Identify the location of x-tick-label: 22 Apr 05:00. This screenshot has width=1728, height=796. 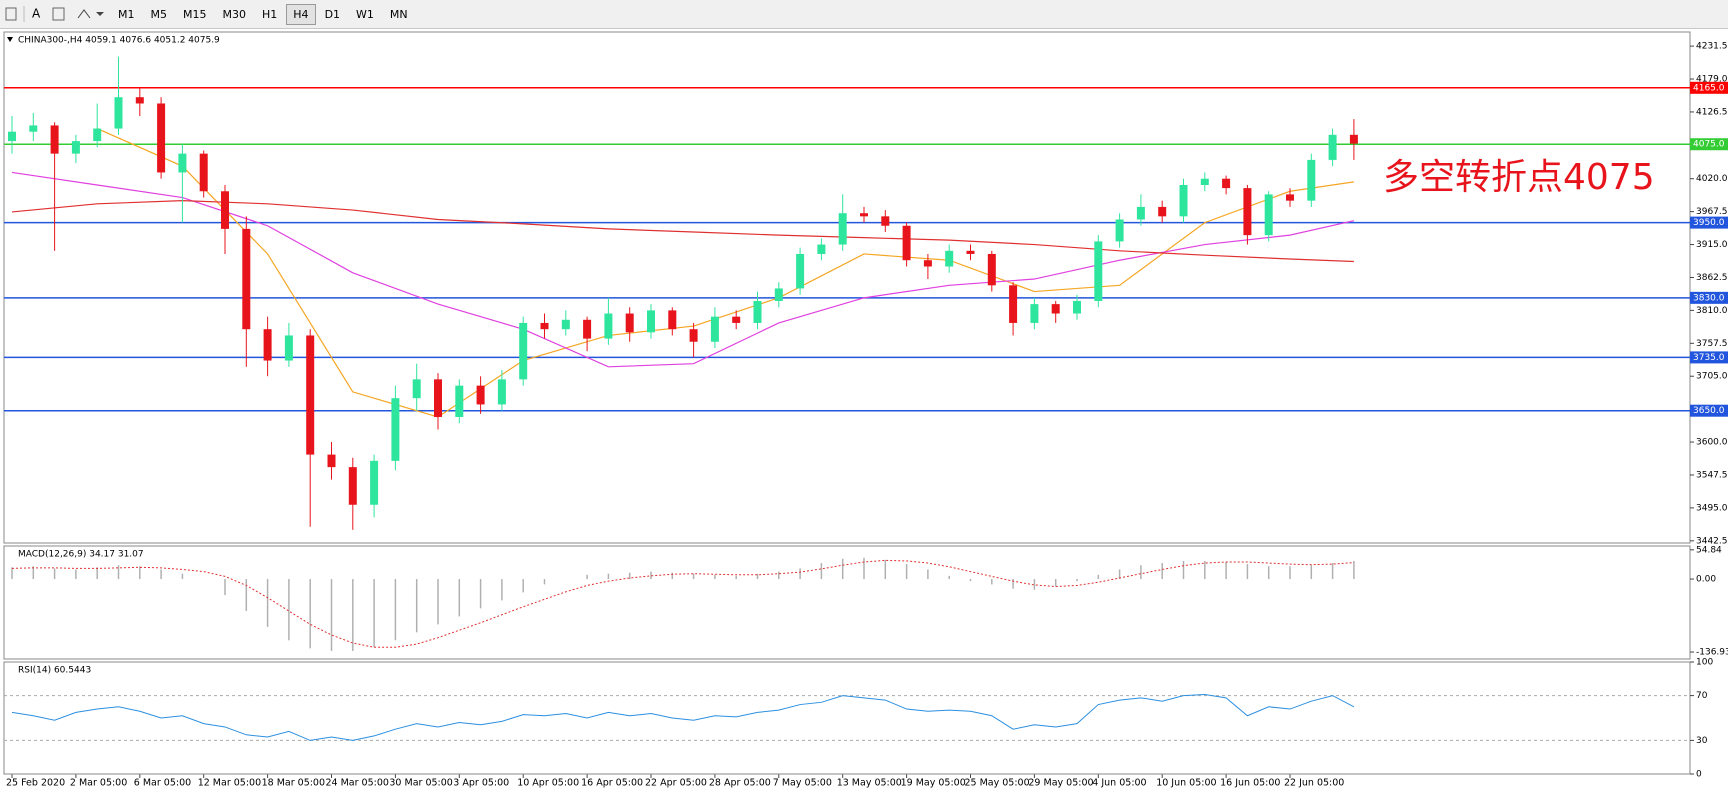
(676, 783).